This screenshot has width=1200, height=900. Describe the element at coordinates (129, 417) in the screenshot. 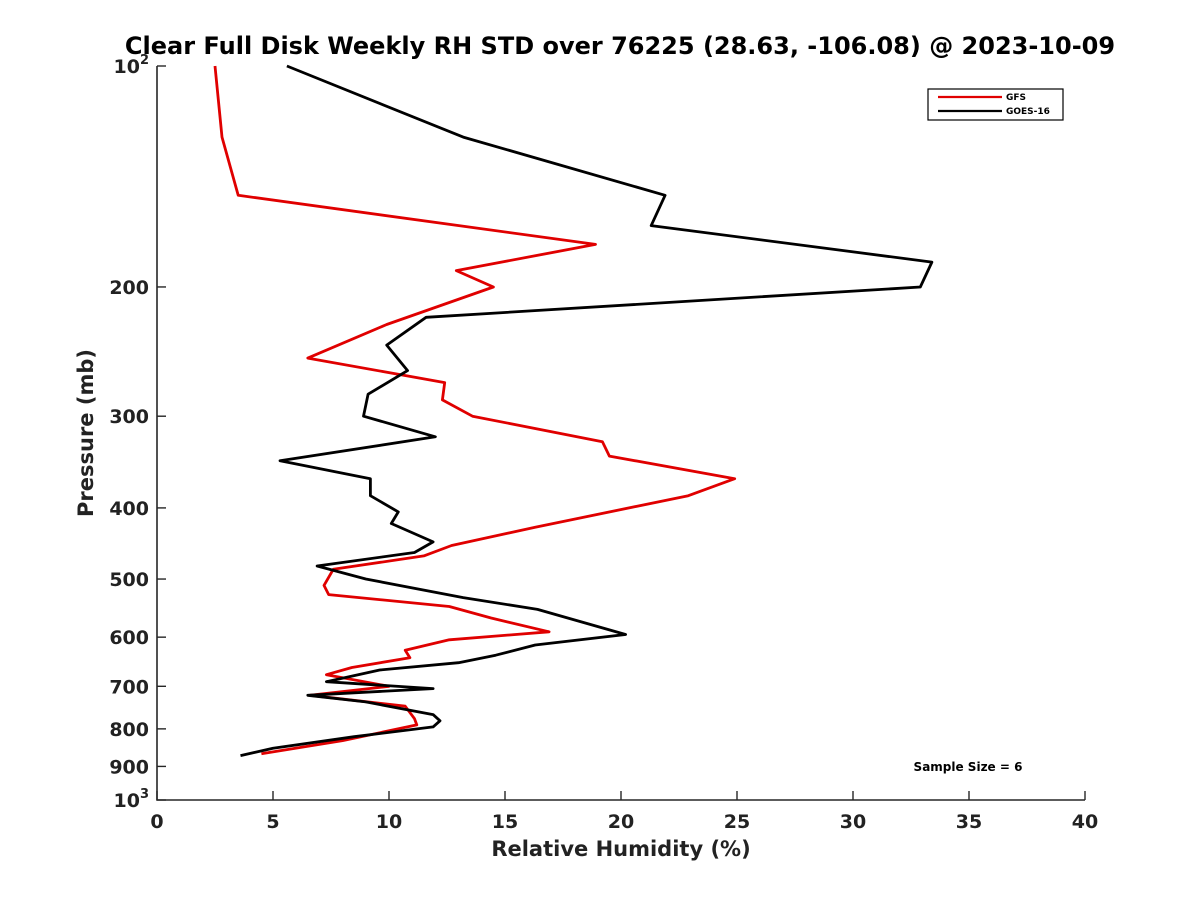

I see `y-tick-label: 300` at that location.